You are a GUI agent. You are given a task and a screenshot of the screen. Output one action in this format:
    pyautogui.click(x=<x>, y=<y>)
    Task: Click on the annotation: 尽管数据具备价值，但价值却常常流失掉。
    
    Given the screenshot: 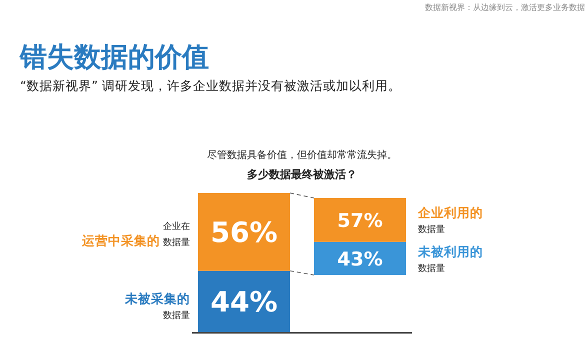 What is the action you would take?
    pyautogui.click(x=302, y=155)
    